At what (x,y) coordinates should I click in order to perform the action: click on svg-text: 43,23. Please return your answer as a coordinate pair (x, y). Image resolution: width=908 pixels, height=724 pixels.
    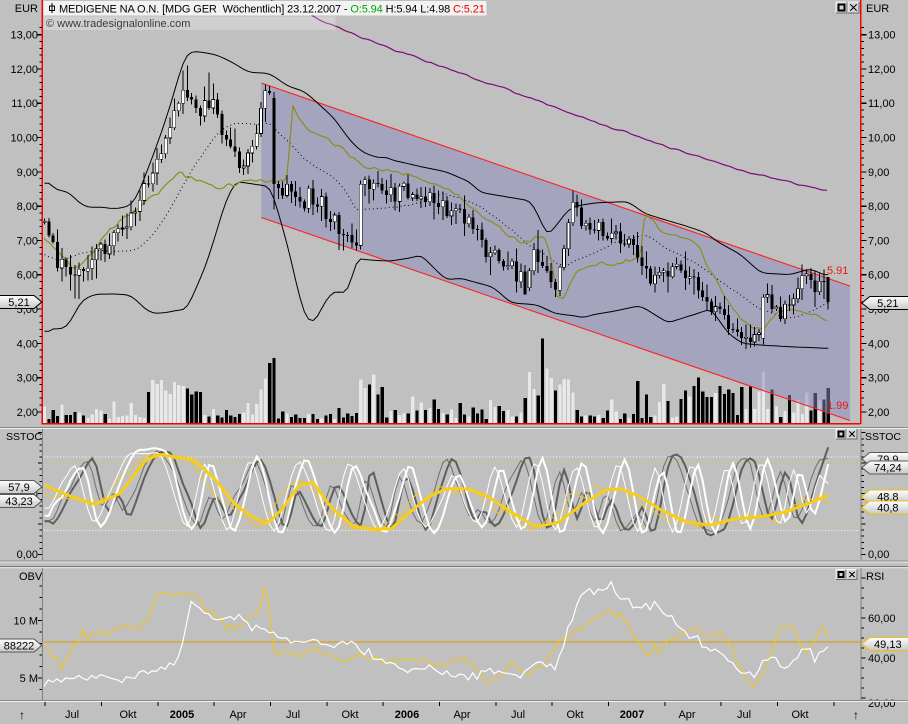
    Looking at the image, I should click on (19, 502).